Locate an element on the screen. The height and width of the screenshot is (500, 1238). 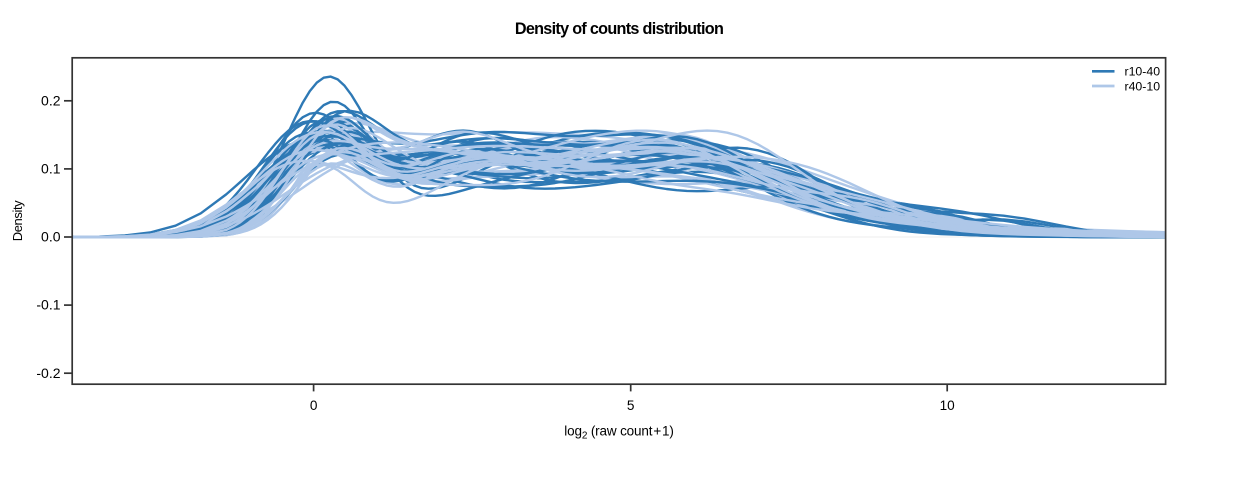
svg-text: Density is located at coordinates (17, 220).